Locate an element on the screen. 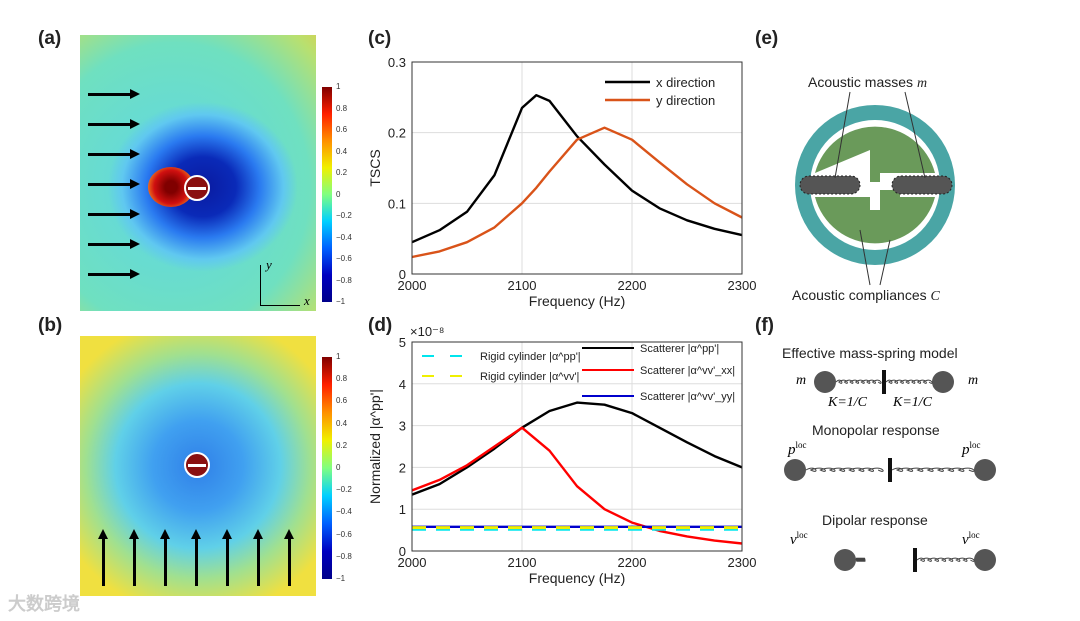 This screenshot has width=1080, height=621. colorbar-tick: 1 is located at coordinates (338, 356).